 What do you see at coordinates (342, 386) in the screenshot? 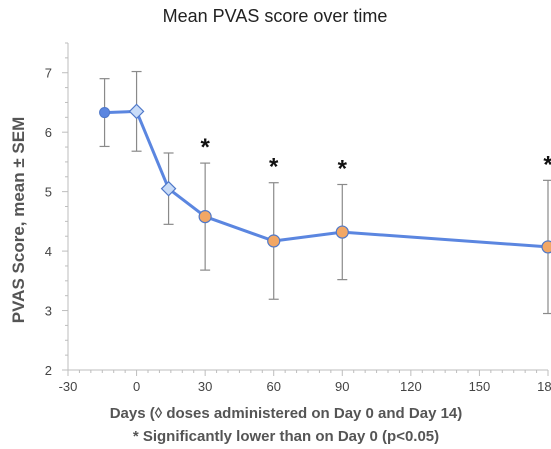
I see `x-tick-label: 90` at bounding box center [342, 386].